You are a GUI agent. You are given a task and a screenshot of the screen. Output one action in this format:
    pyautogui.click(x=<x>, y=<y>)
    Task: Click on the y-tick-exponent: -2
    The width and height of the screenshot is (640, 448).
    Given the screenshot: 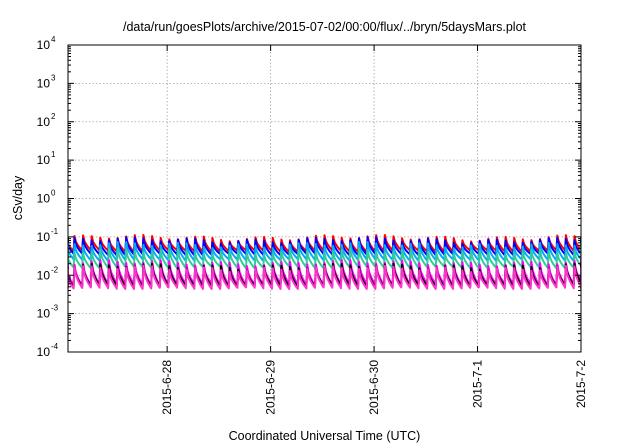 What is the action you would take?
    pyautogui.click(x=55, y=269)
    